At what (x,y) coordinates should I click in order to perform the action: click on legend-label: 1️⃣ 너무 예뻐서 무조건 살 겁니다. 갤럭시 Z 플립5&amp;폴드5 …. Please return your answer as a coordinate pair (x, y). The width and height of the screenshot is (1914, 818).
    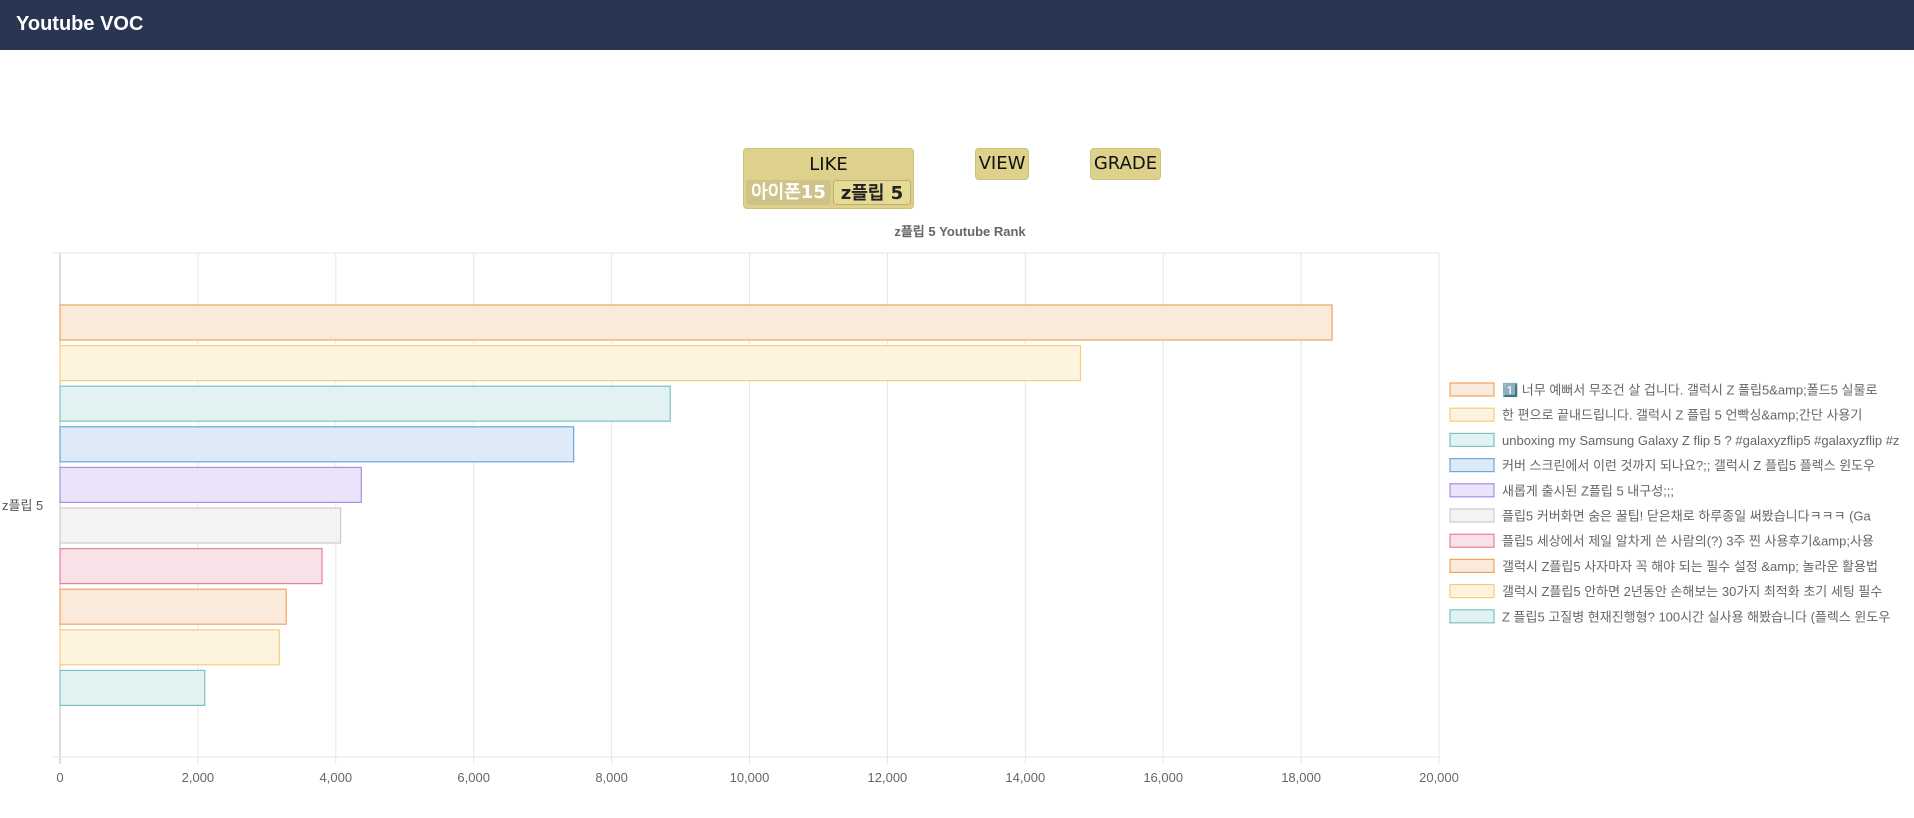
    Looking at the image, I should click on (1689, 390).